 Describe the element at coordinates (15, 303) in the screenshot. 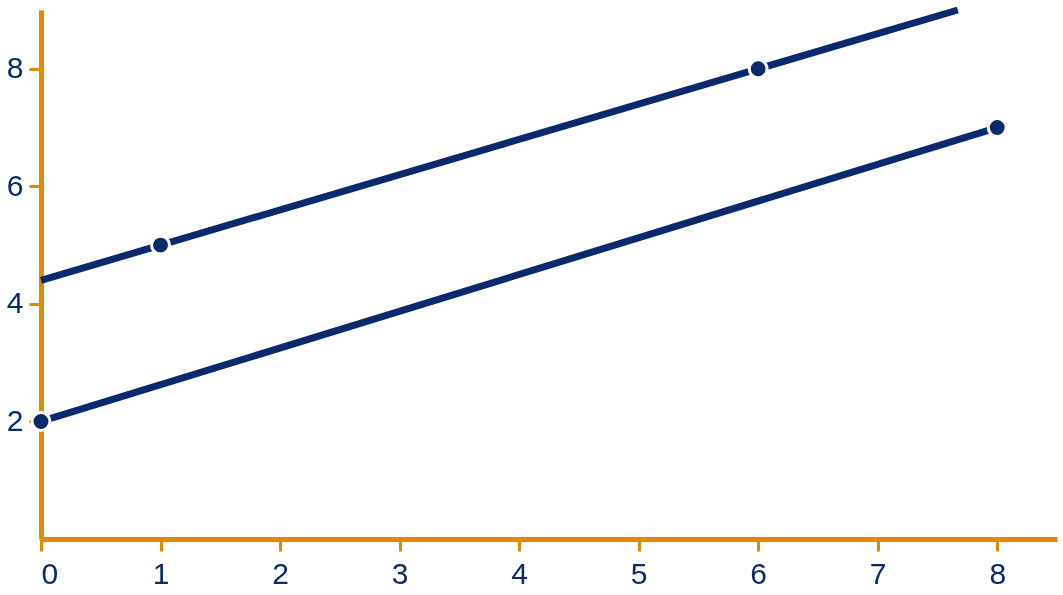

I see `y-tick-label: 4` at that location.